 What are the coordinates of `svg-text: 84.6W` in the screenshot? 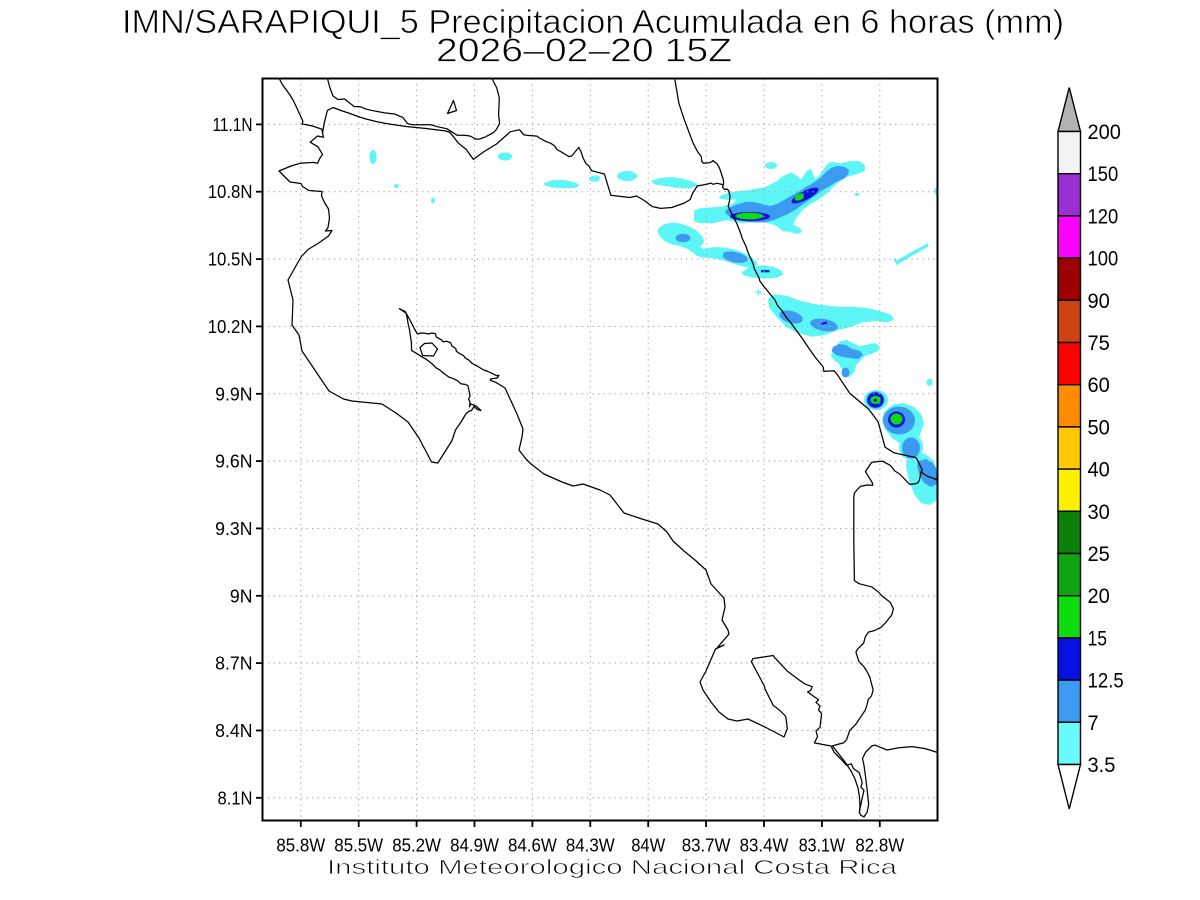 It's located at (532, 845).